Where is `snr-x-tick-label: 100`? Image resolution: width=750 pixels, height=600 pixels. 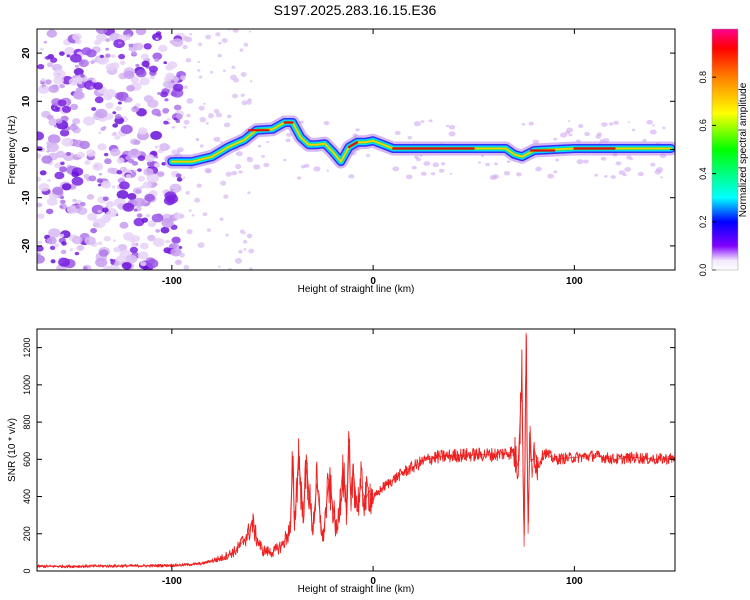
snr-x-tick-label: 100 is located at coordinates (574, 581).